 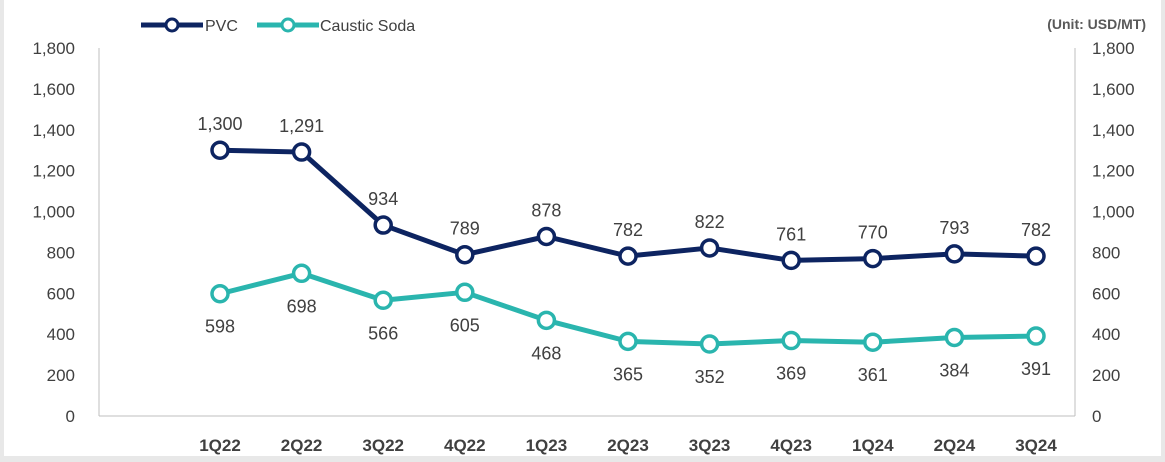 What do you see at coordinates (1113, 232) in the screenshot?
I see `right-y-tick-labels: 0 200 400 600 800 1,000 1,200 1,400 1,600 1,800` at bounding box center [1113, 232].